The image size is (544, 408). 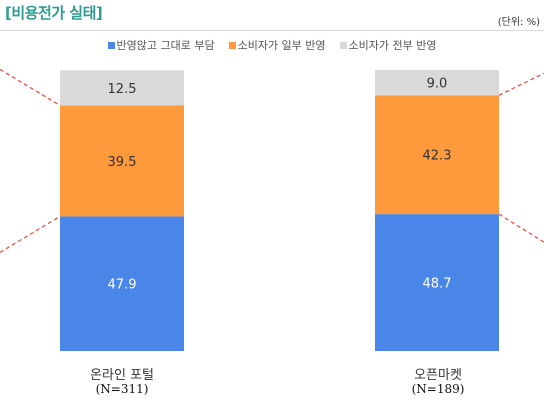 What do you see at coordinates (438, 389) in the screenshot?
I see `category-n-1: (N=189)` at bounding box center [438, 389].